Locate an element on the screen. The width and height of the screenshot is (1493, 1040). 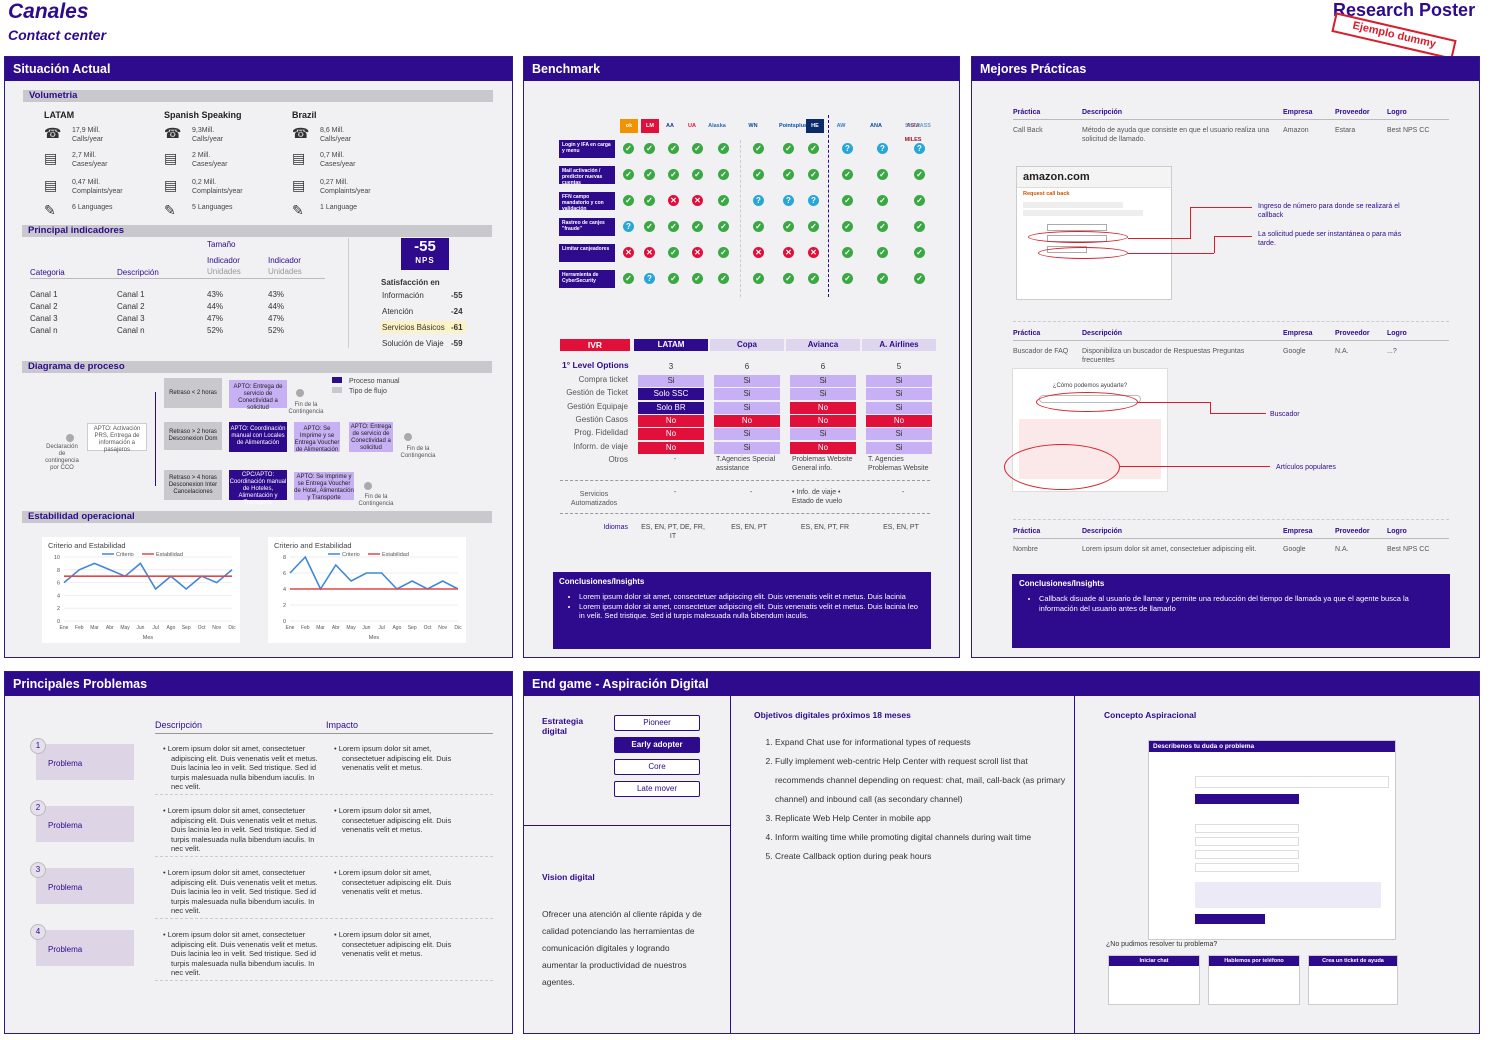
ivr-count: 6 is located at coordinates (823, 366).